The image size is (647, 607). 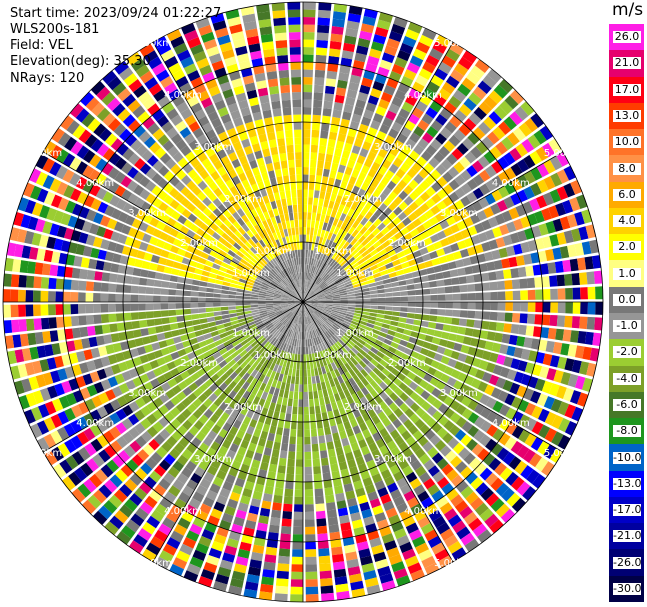 What do you see at coordinates (243, 199) in the screenshot?
I see `range-ring-label: 2.00km` at bounding box center [243, 199].